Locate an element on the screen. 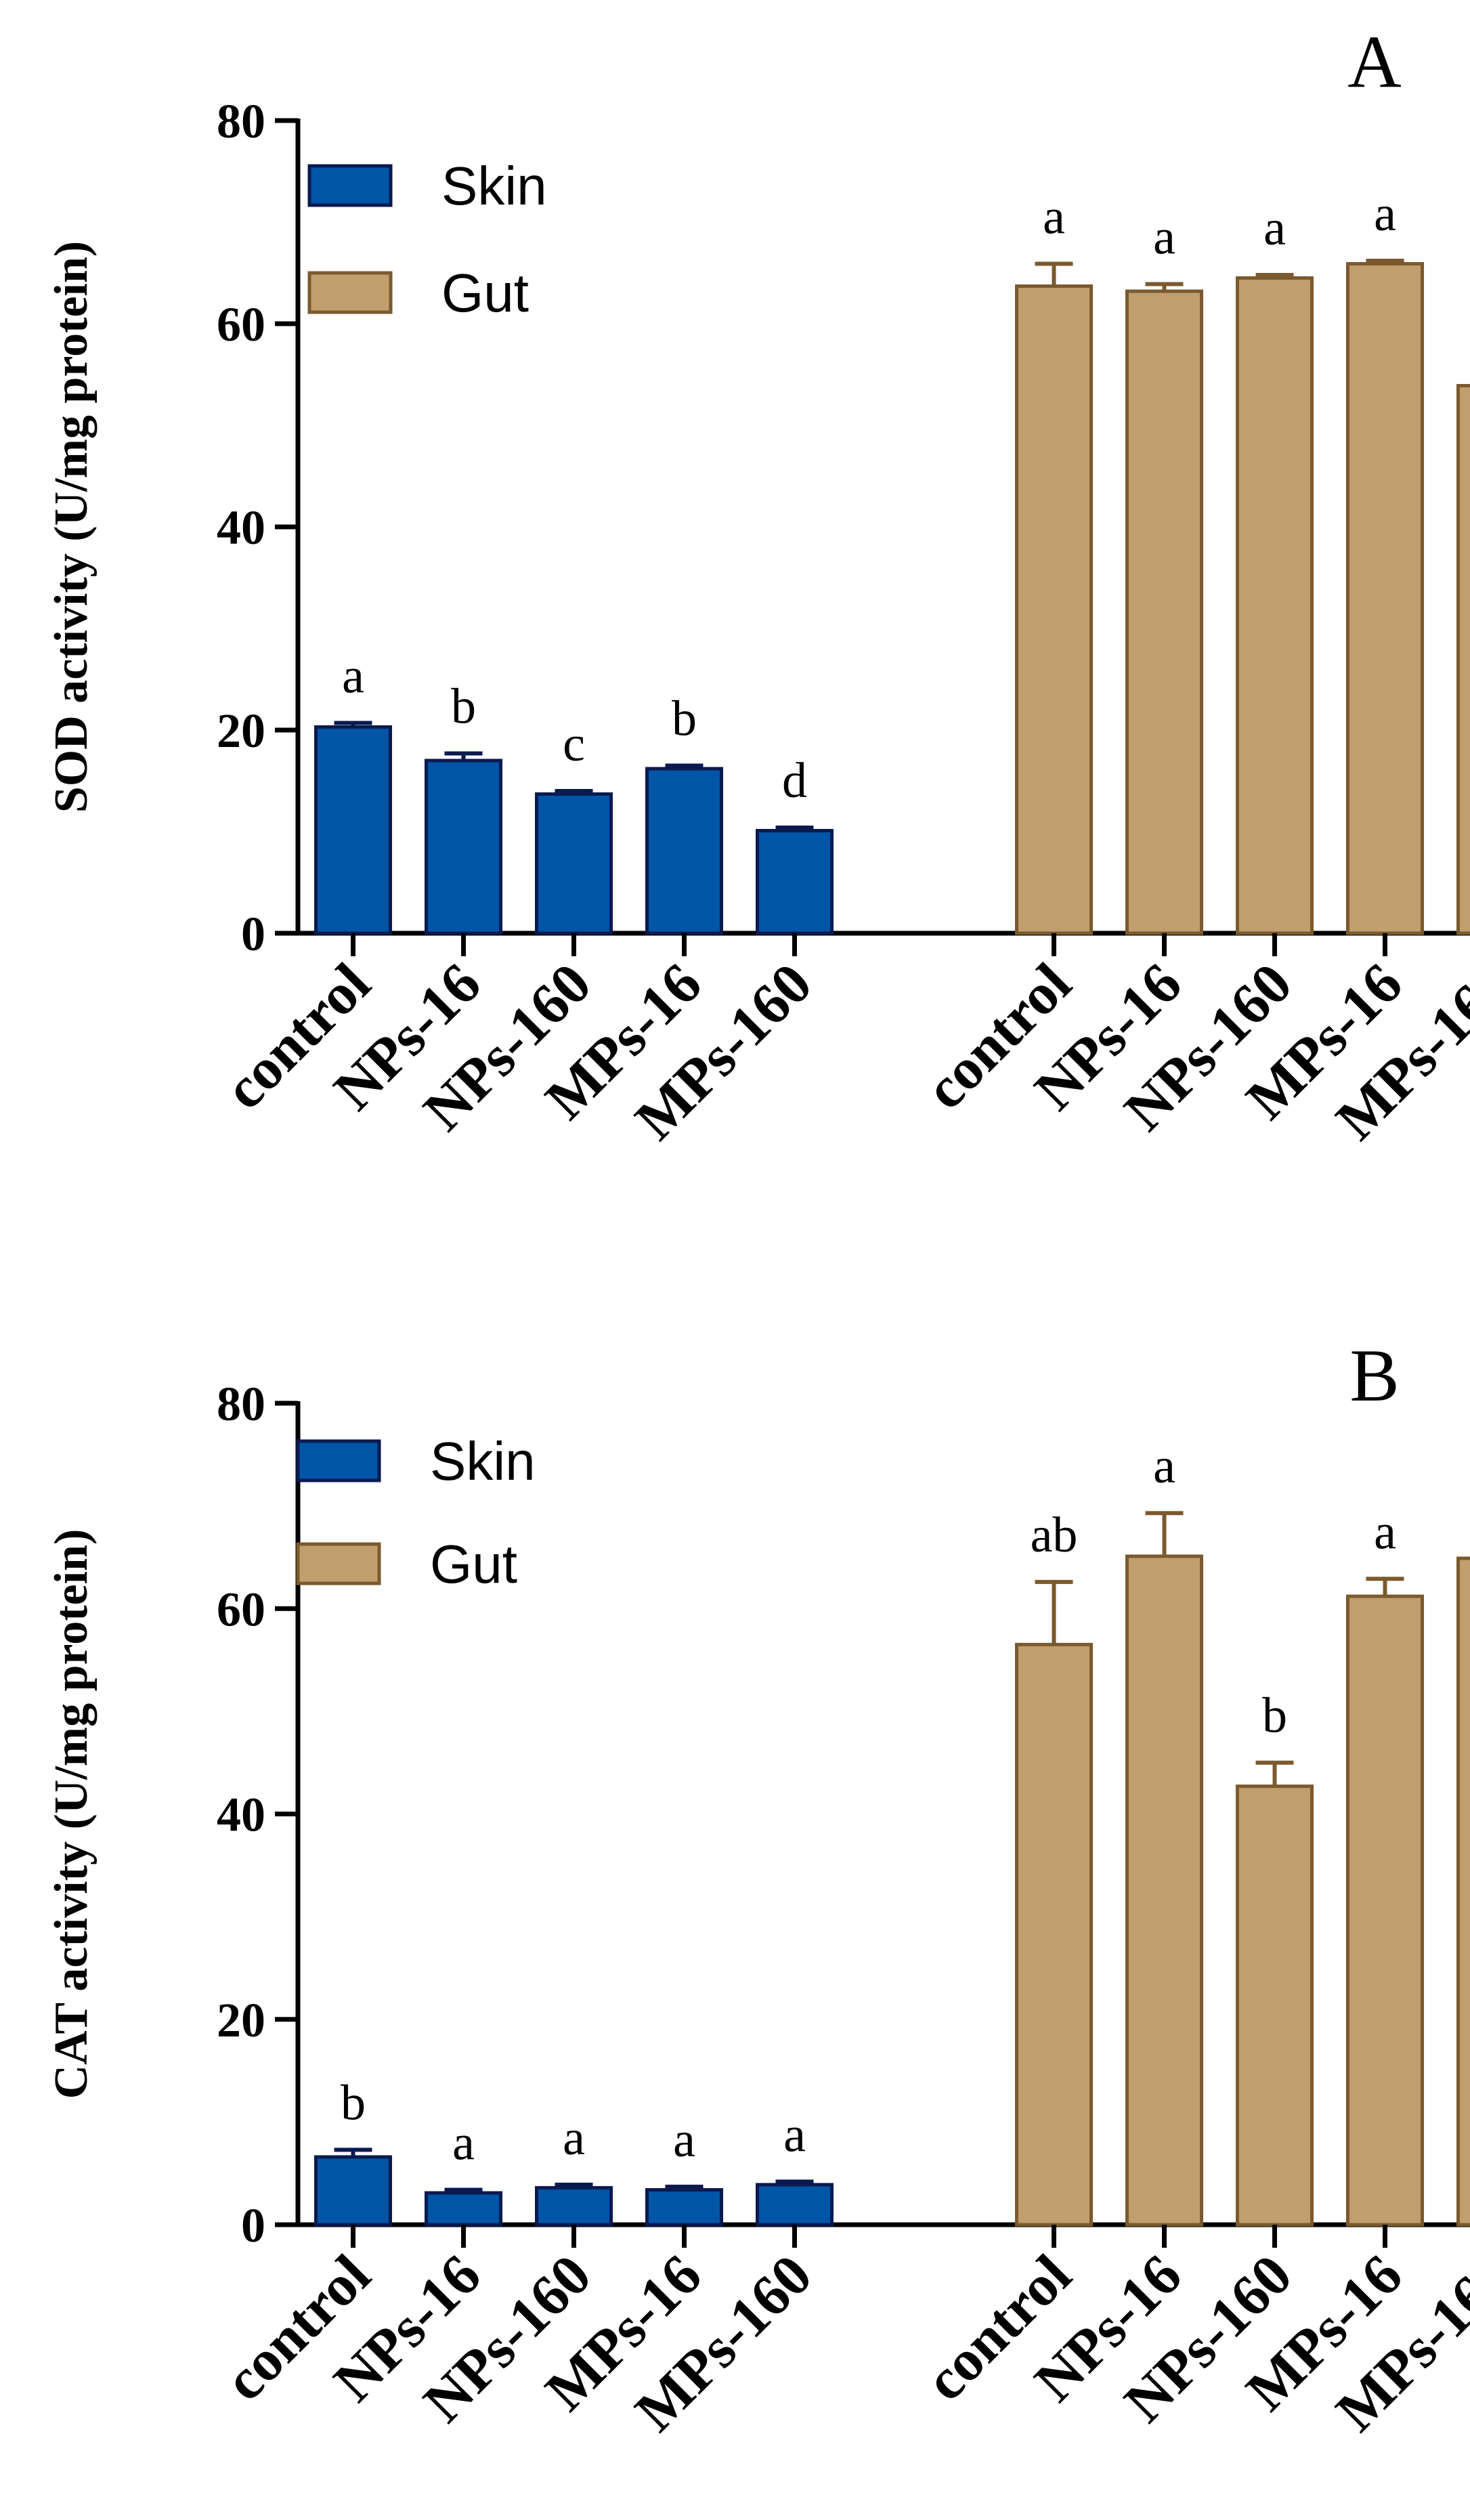  y-axis-label: SOD activity (U/mg protein) is located at coordinates (71, 527).